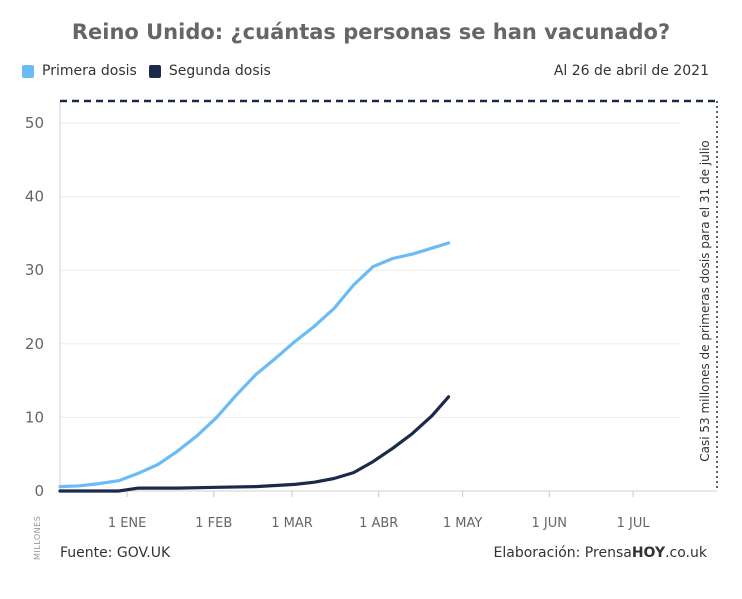 This screenshot has height=599, width=742. What do you see at coordinates (34, 197) in the screenshot?
I see `y-tick-label: 40` at bounding box center [34, 197].